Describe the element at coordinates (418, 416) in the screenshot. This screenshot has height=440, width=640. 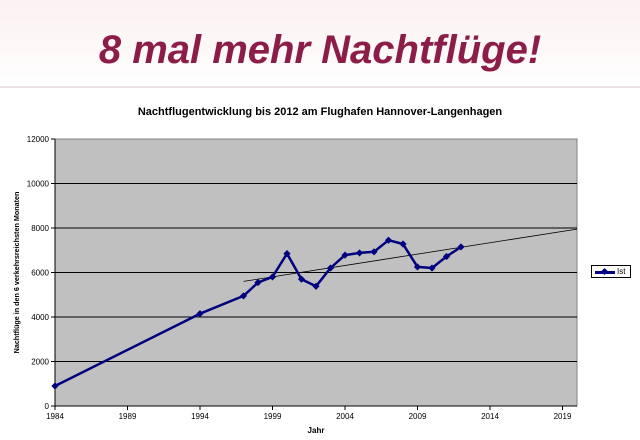
I see `x-tick-label: 2009` at that location.